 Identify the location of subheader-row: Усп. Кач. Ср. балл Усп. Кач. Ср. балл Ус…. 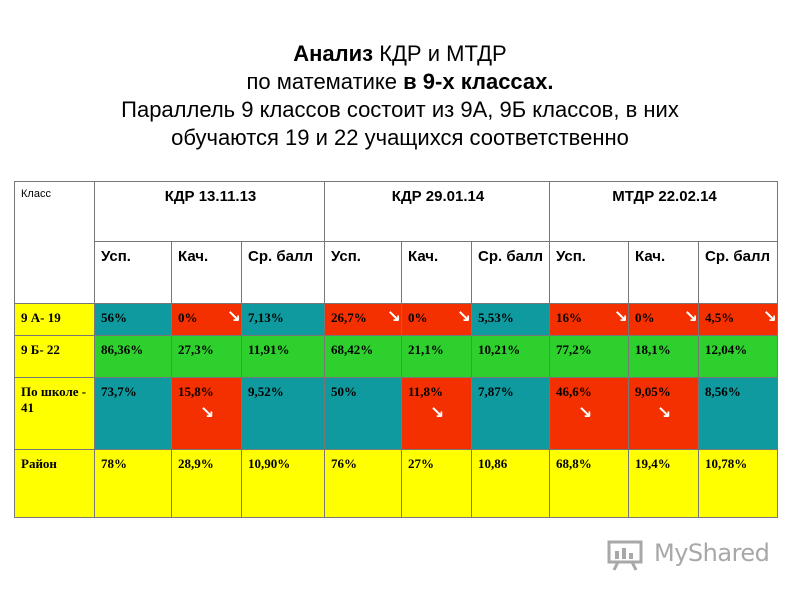
(396, 272).